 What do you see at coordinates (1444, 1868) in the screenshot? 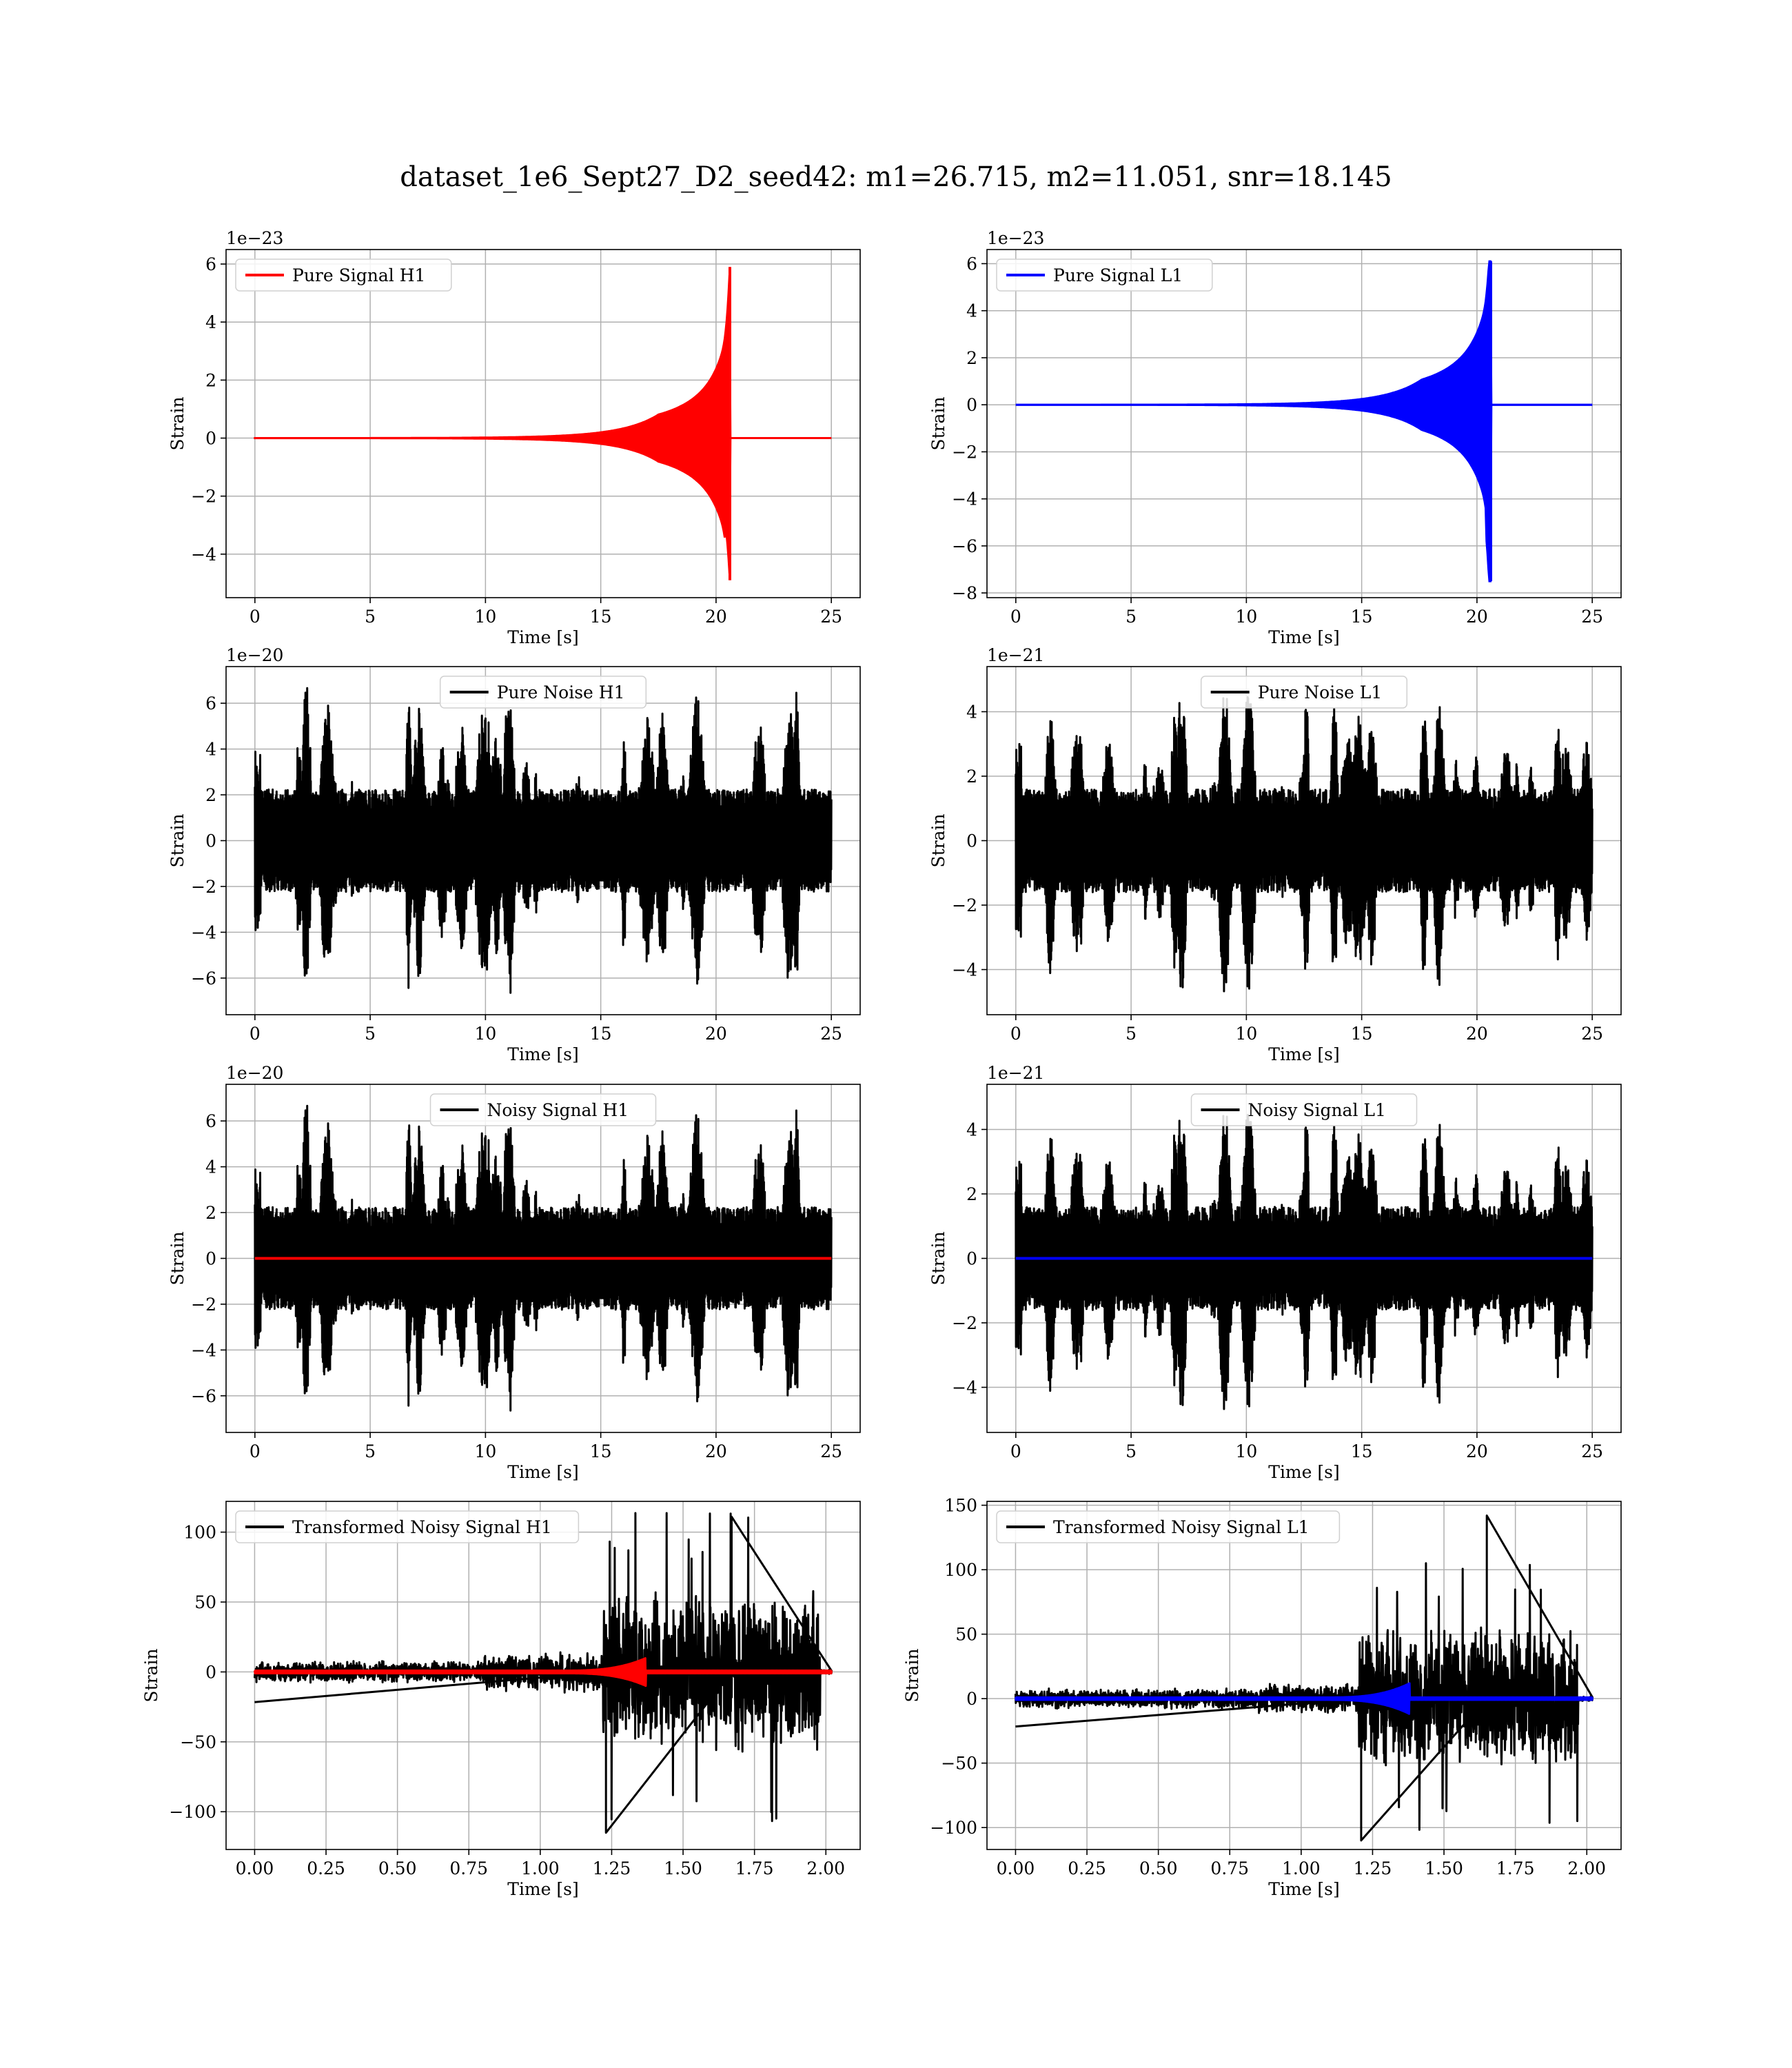
I see `x-tick-label: 1.50` at bounding box center [1444, 1868].